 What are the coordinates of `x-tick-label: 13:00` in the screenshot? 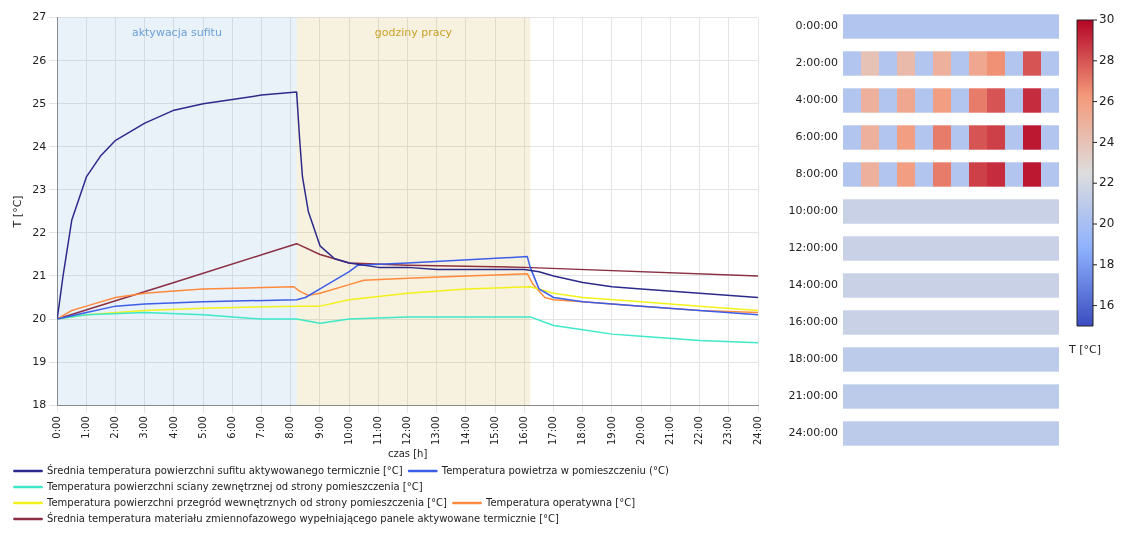 It's located at (436, 431).